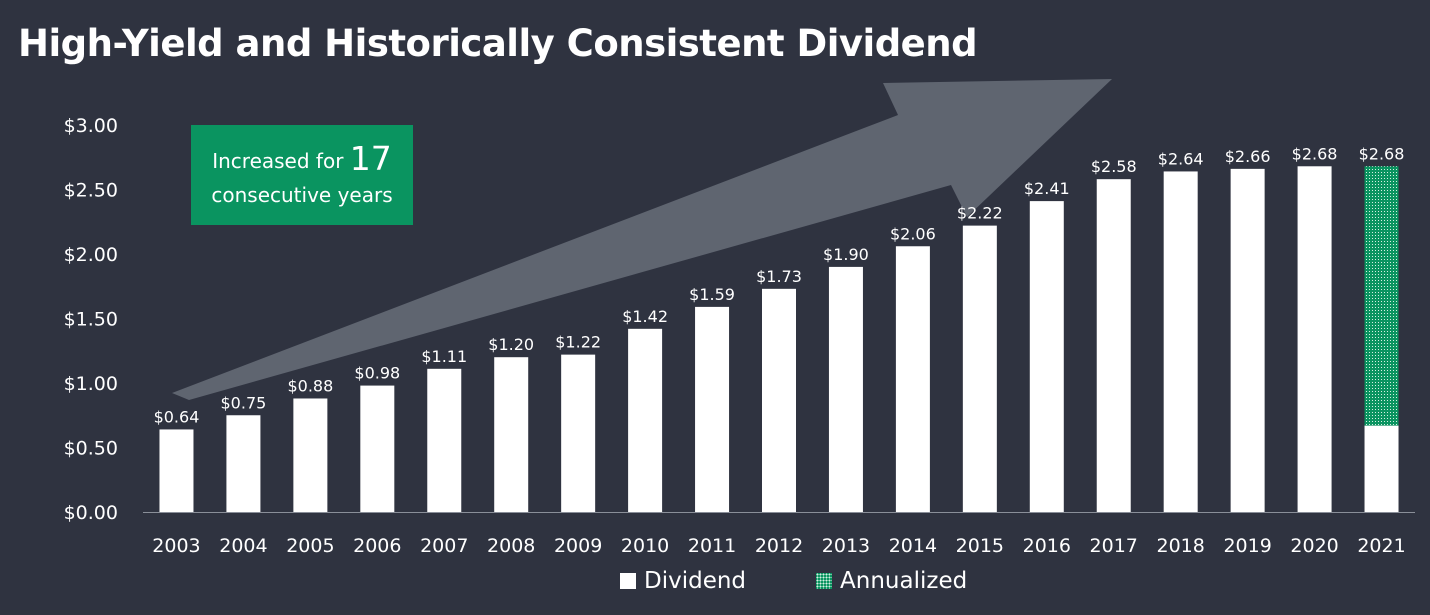  Describe the element at coordinates (1382, 153) in the screenshot. I see `data-label-2021: $2.68` at that location.